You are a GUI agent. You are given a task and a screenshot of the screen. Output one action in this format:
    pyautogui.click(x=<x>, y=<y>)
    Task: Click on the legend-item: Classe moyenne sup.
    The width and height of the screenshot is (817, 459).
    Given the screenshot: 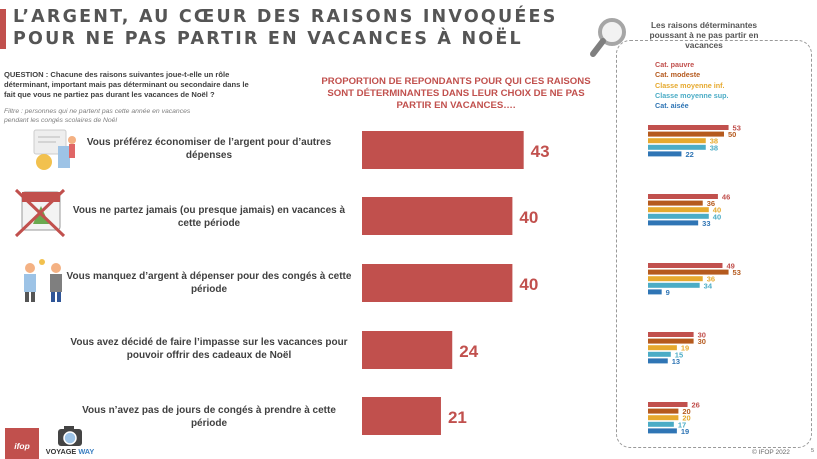 What is the action you would take?
    pyautogui.click(x=692, y=95)
    